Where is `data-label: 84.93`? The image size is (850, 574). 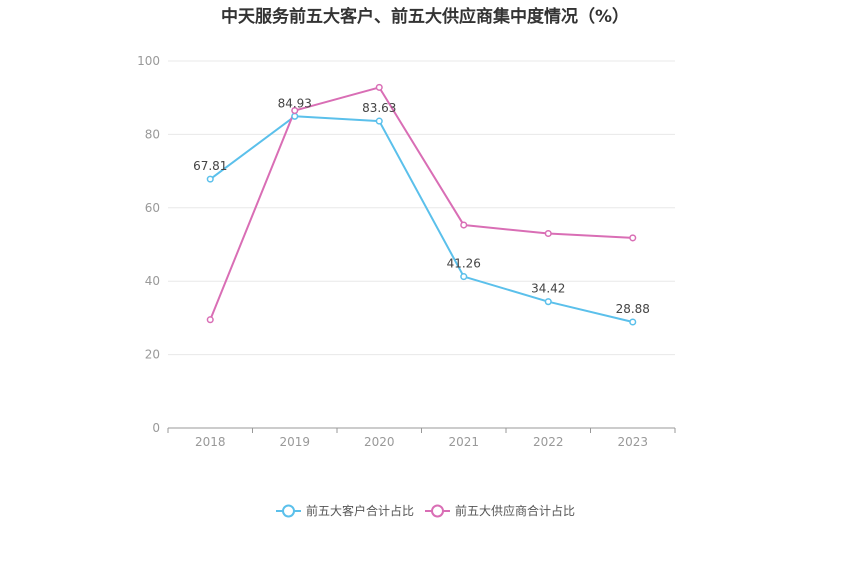
data-label: 84.93 is located at coordinates (295, 103).